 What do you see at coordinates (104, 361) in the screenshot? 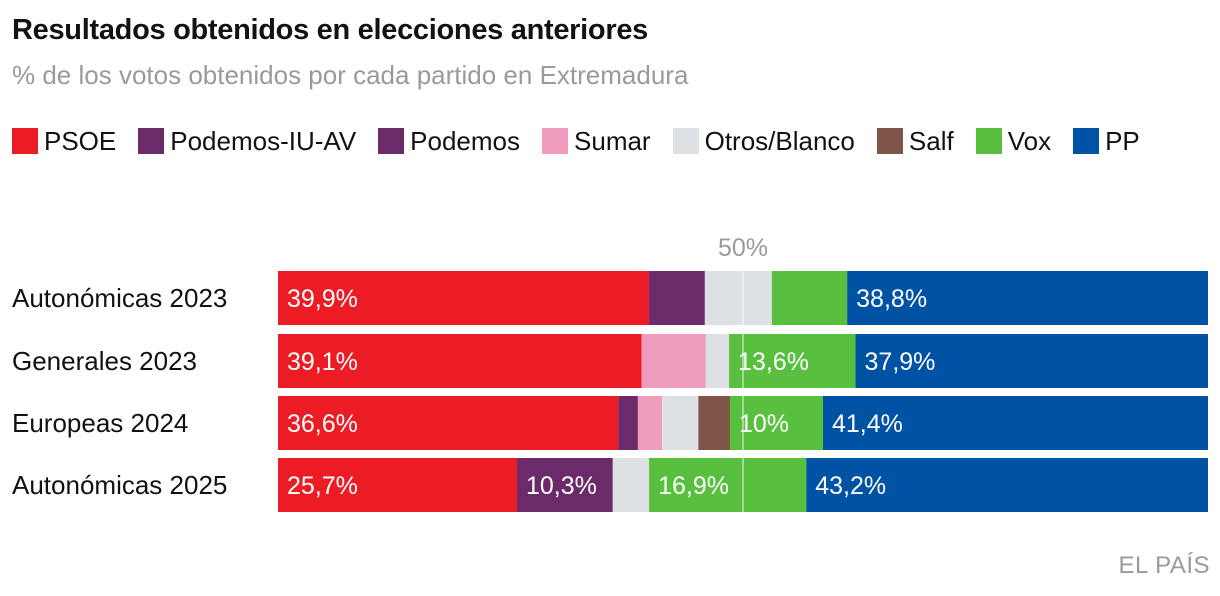
I see `category-label: Generales 2023` at bounding box center [104, 361].